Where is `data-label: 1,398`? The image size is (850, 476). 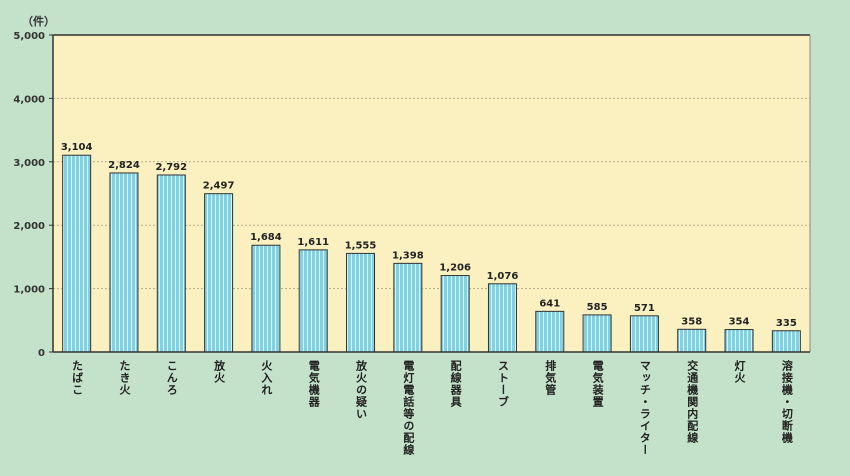
data-label: 1,398 is located at coordinates (408, 255).